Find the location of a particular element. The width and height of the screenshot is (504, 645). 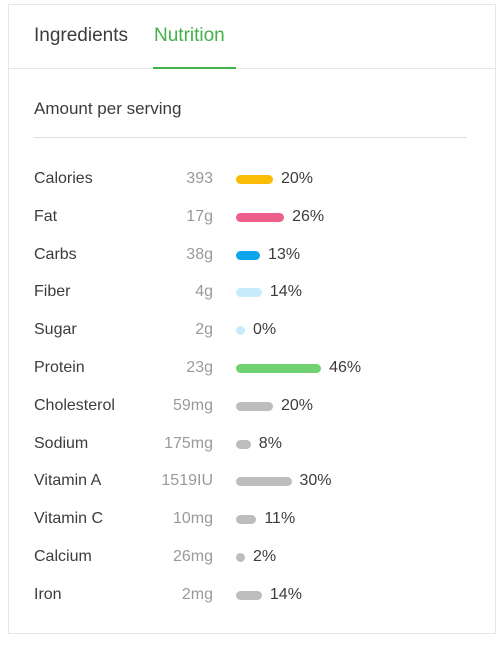

nutrient-name: Protein is located at coordinates (59, 367).